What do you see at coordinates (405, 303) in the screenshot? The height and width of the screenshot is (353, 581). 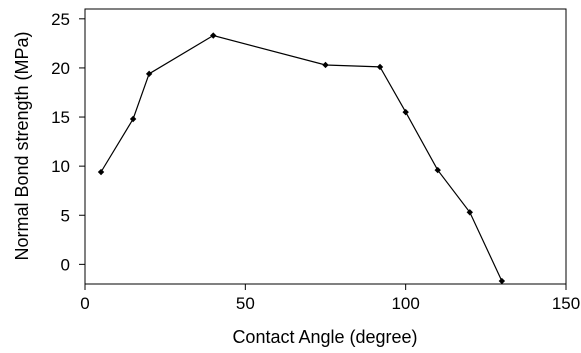 I see `x-tick-label: 100` at bounding box center [405, 303].